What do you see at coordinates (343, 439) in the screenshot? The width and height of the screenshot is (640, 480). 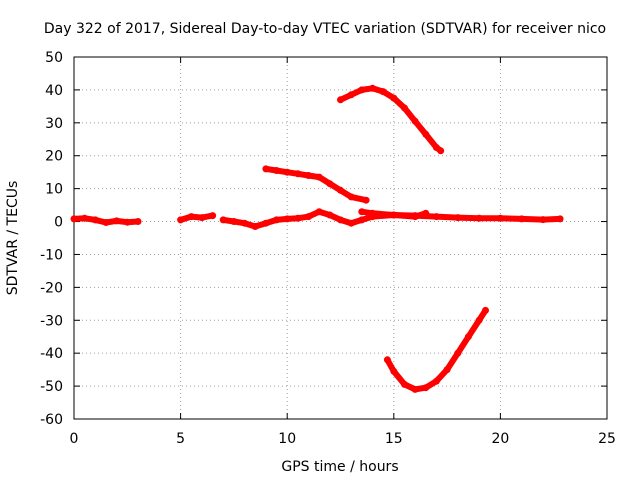 I see `x-tick-labels: 0 5 10 15 20 25` at bounding box center [343, 439].